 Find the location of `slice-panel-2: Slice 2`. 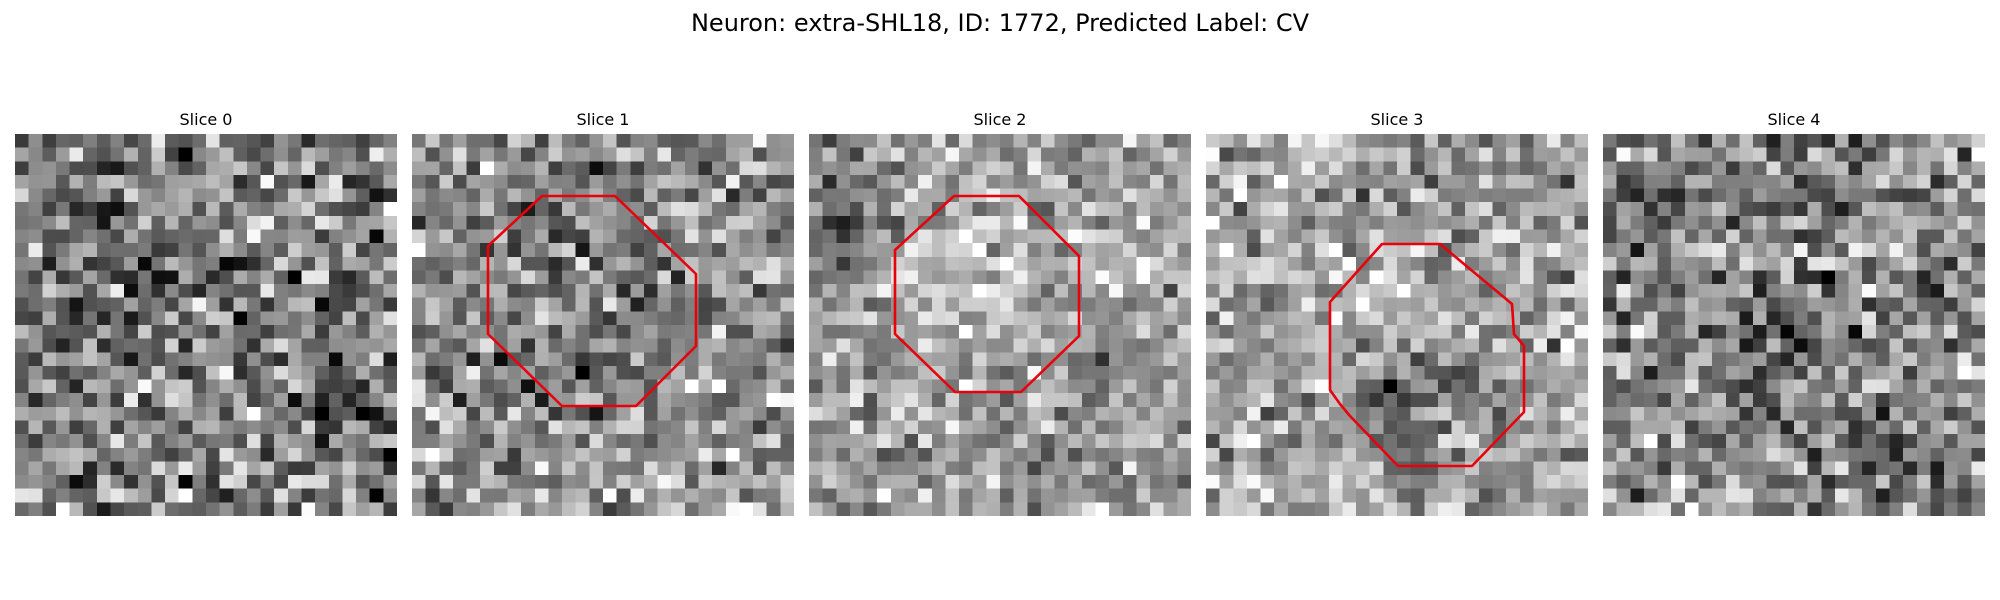

slice-panel-2: Slice 2 is located at coordinates (1000, 312).